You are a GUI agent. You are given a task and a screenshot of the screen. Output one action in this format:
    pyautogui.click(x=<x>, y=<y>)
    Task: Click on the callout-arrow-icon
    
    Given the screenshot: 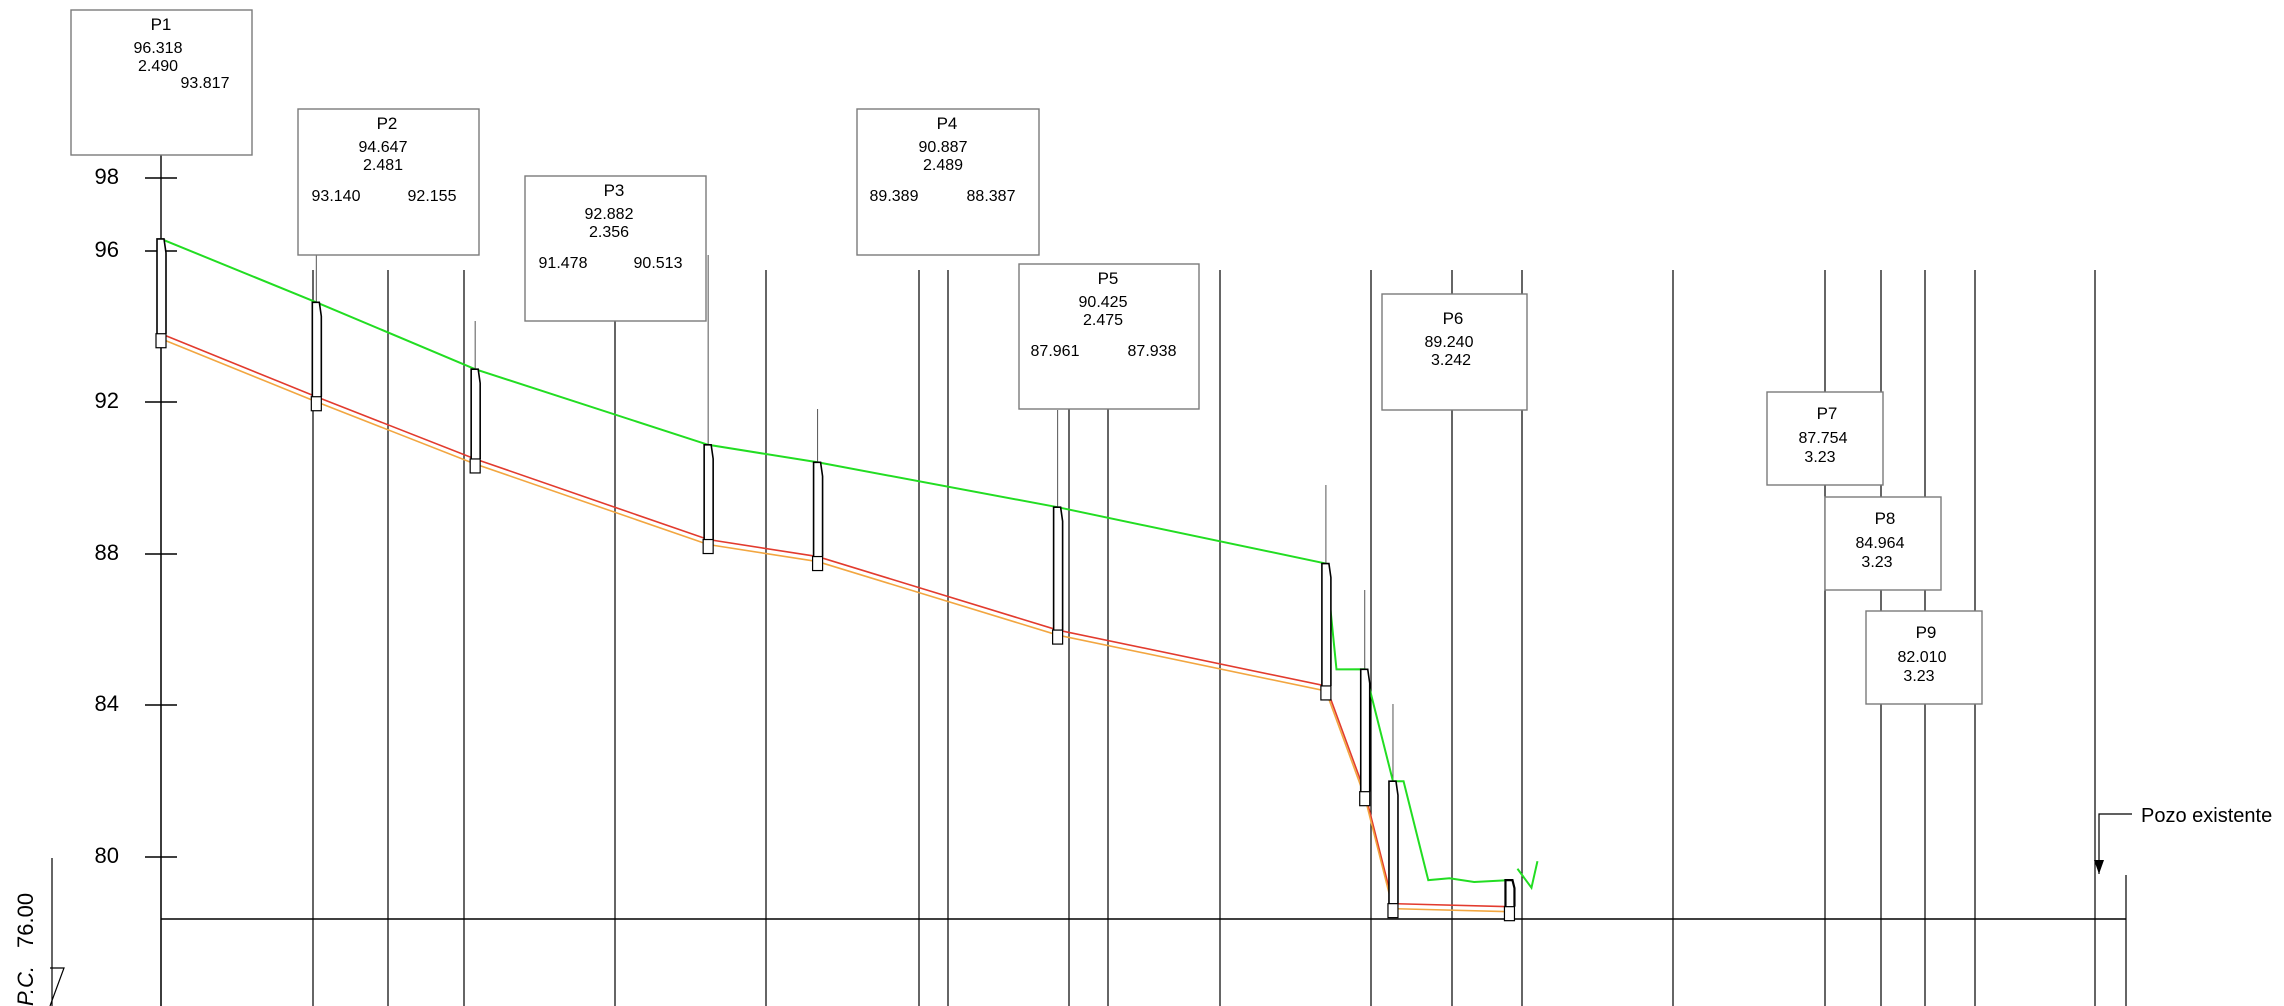 What is the action you would take?
    pyautogui.click(x=2099, y=867)
    